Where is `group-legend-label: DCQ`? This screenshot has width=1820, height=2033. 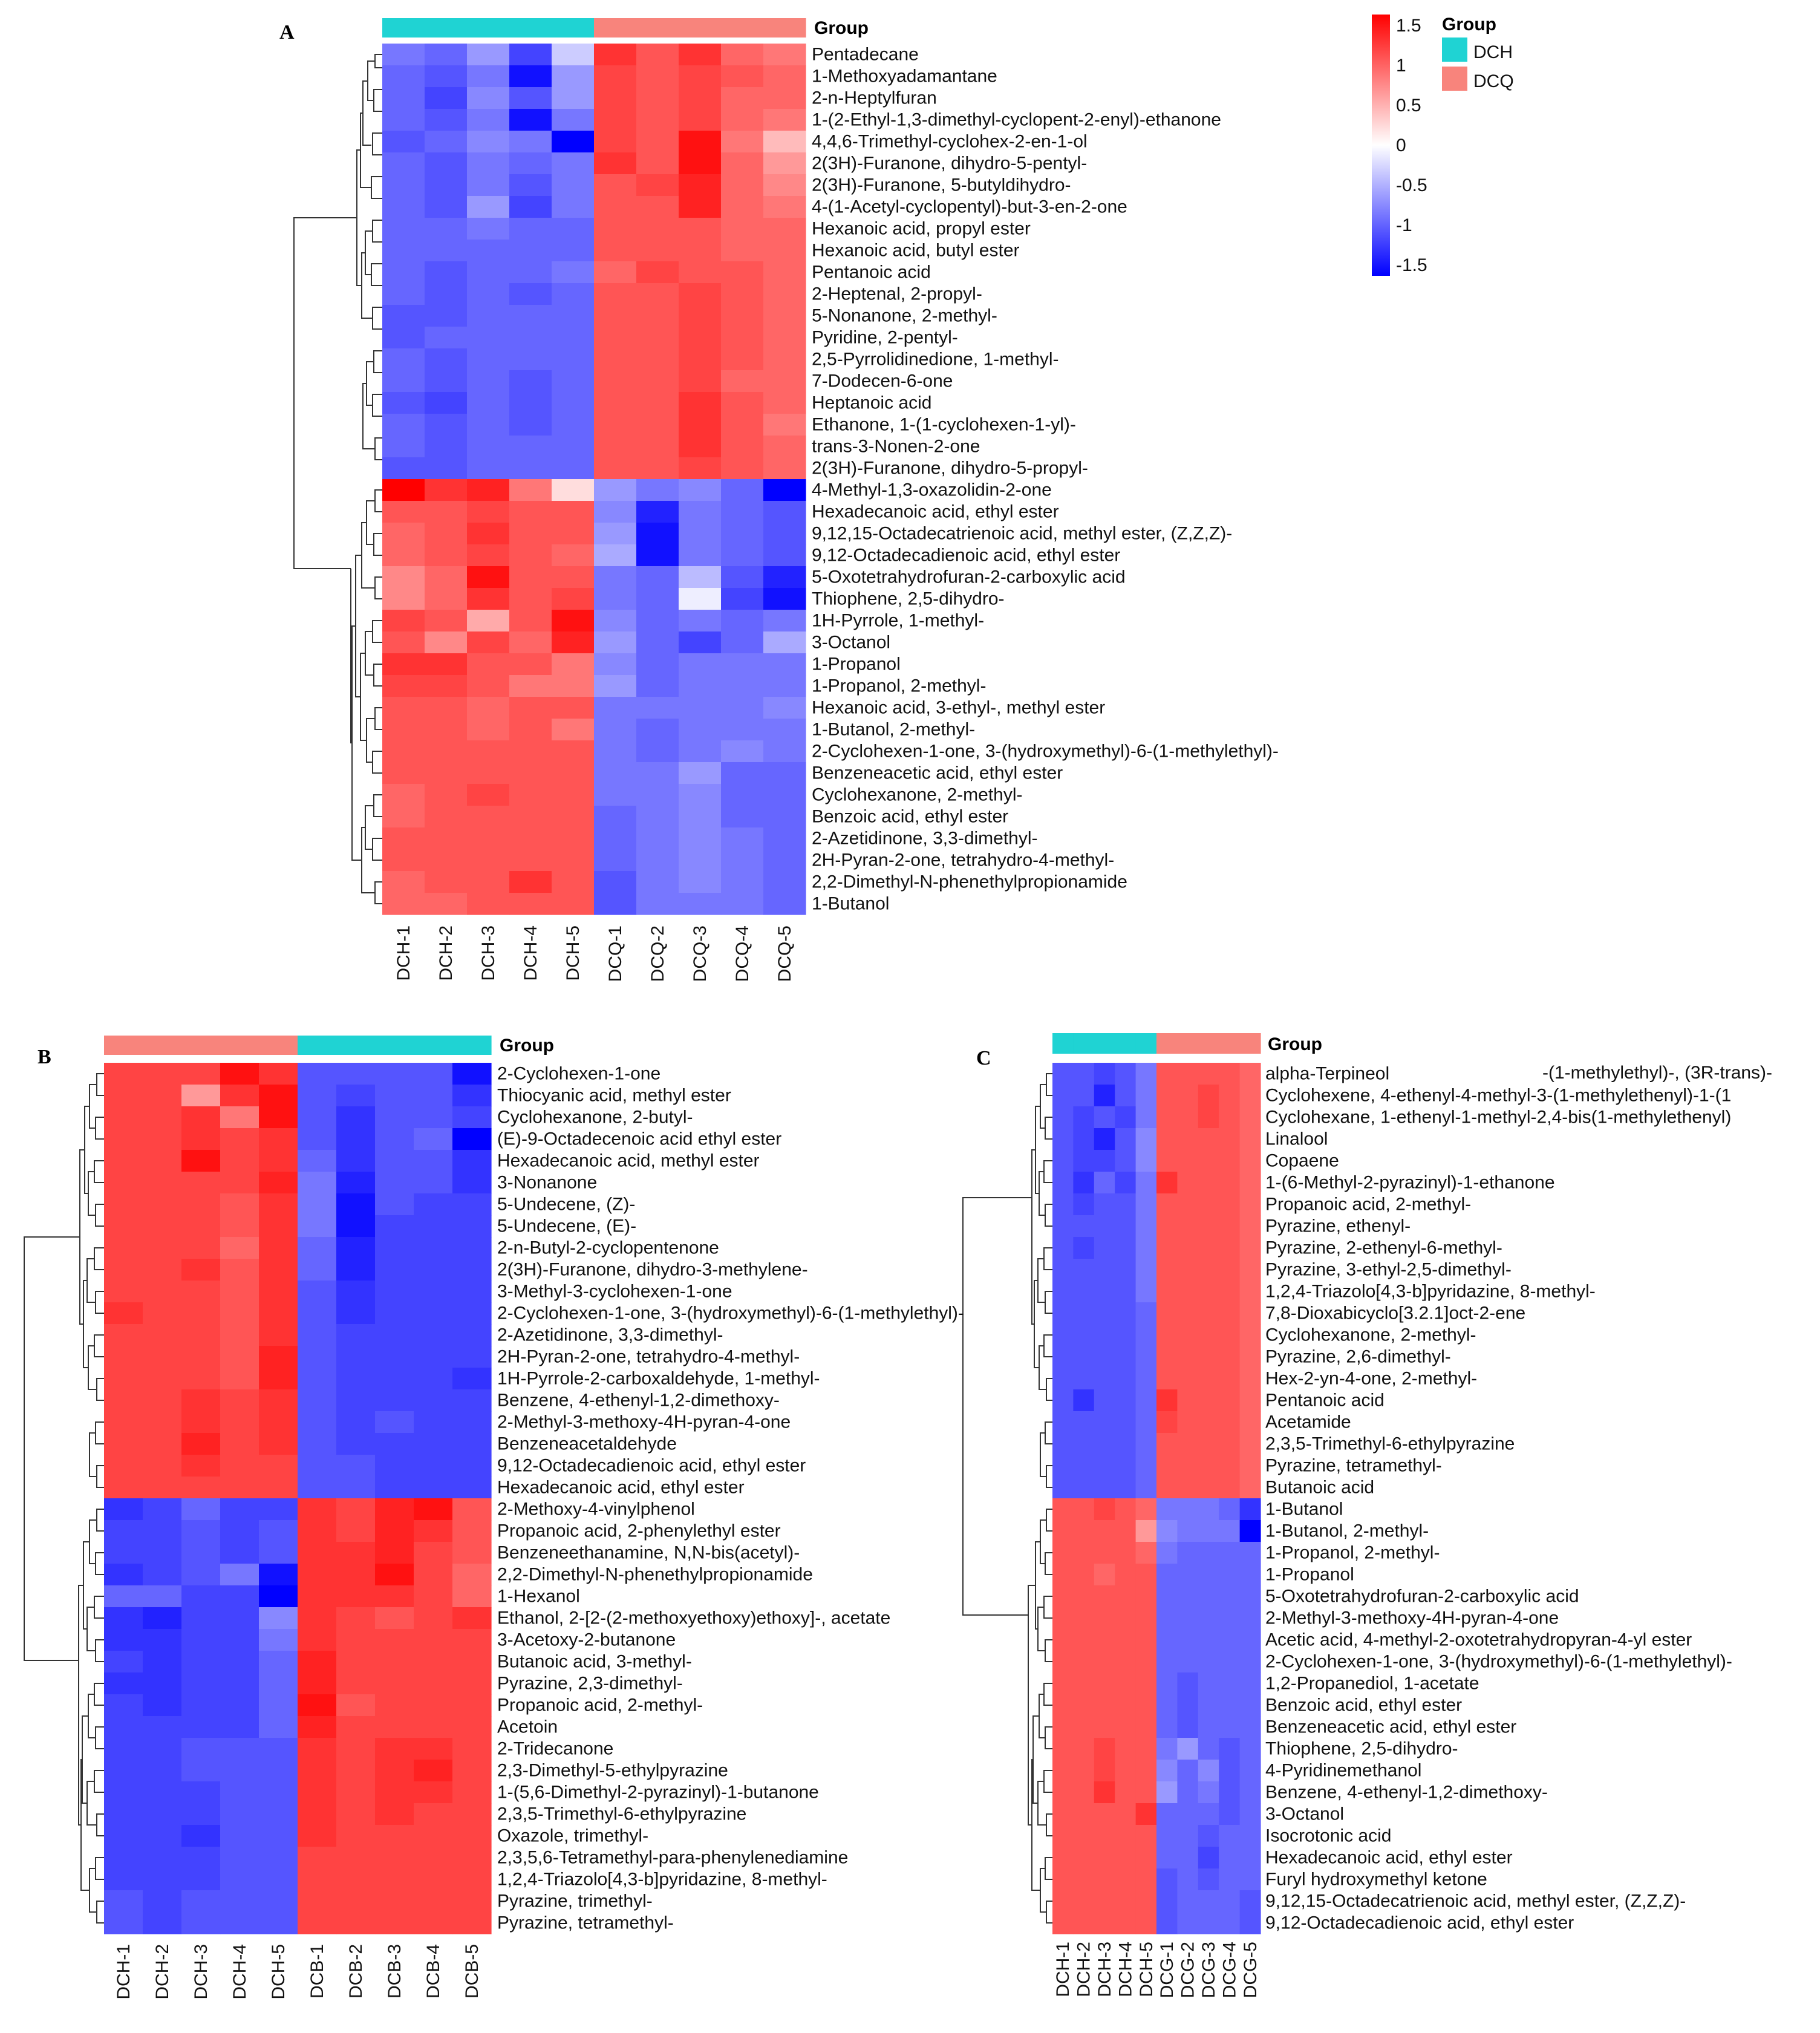
group-legend-label: DCQ is located at coordinates (1493, 81).